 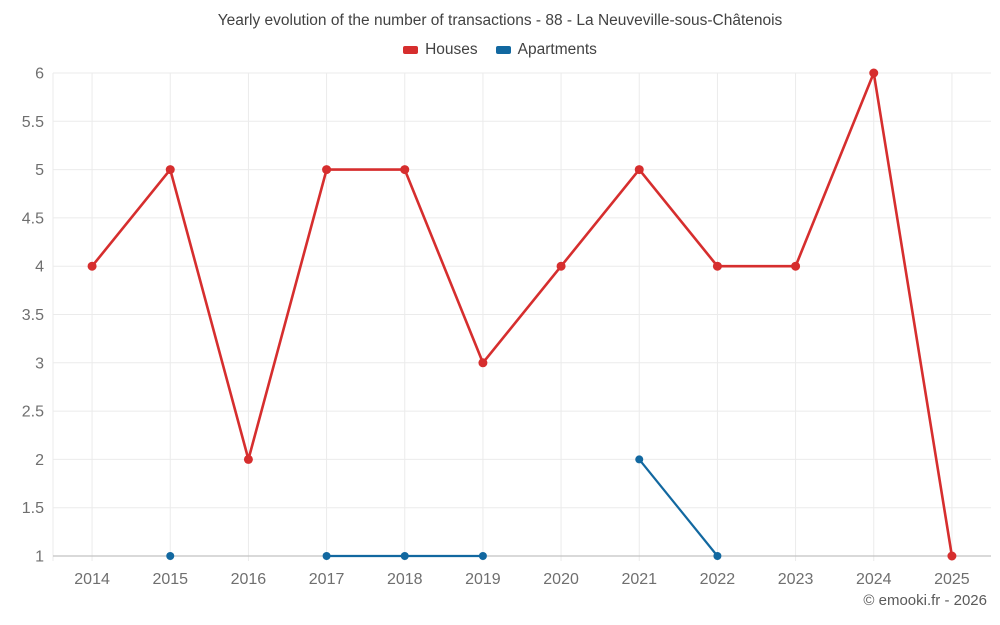 I want to click on houses-point-2020, so click(x=561, y=266).